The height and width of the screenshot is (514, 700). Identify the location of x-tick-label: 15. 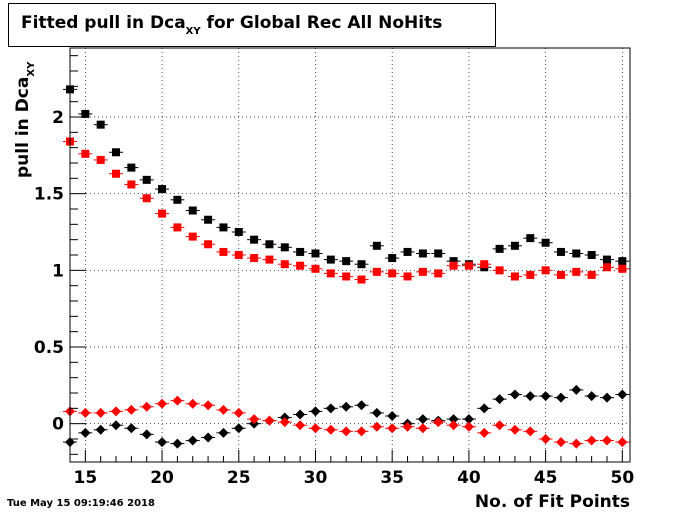
(86, 478).